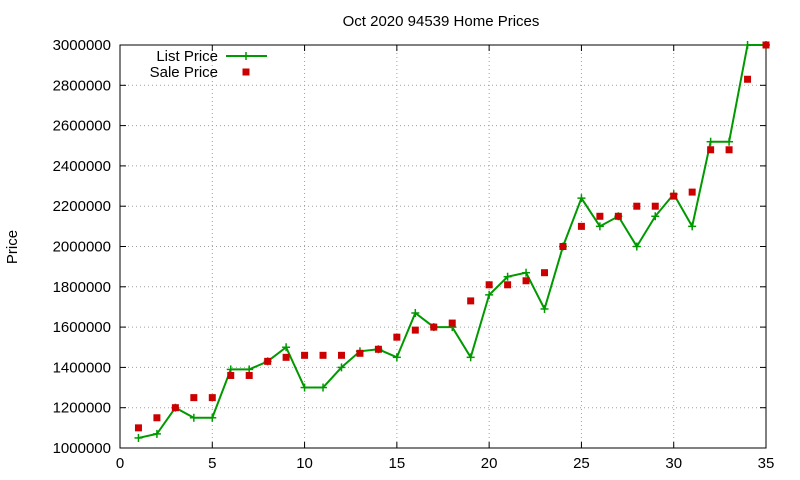  Describe the element at coordinates (766, 463) in the screenshot. I see `x-tick-label: 35` at that location.